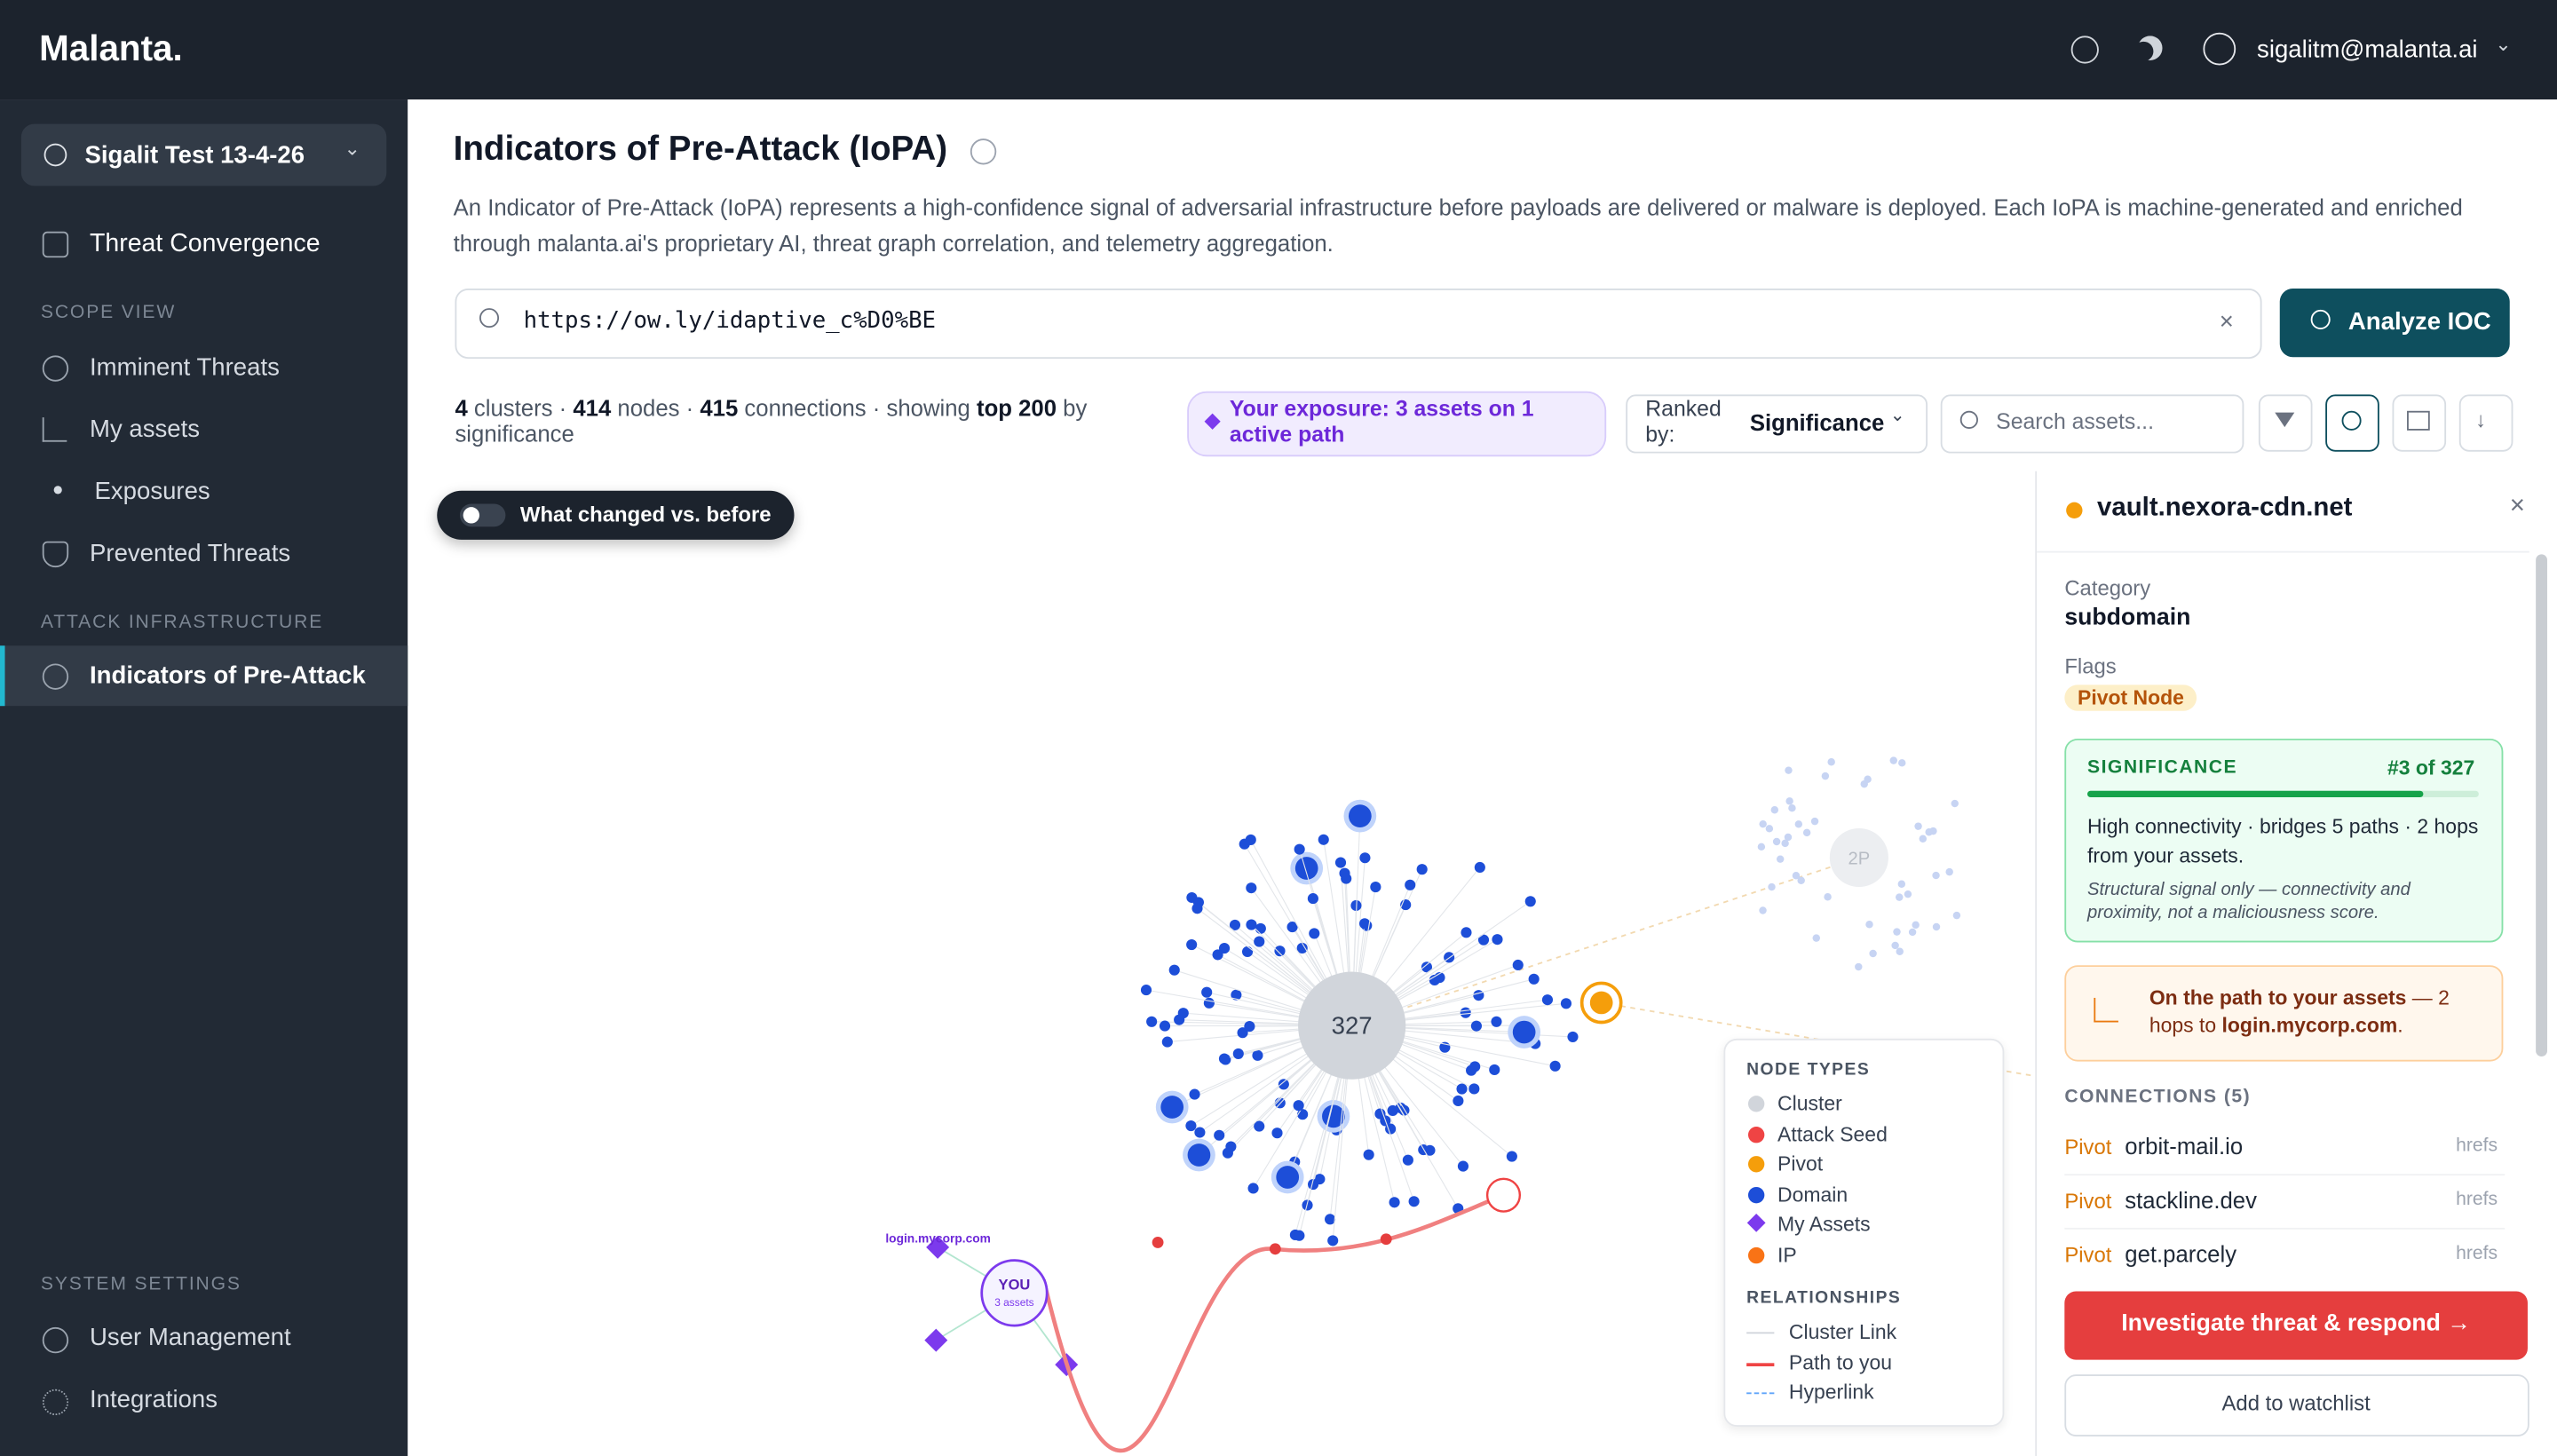  What do you see at coordinates (1817, 422) in the screenshot?
I see `rank-value: Significance` at bounding box center [1817, 422].